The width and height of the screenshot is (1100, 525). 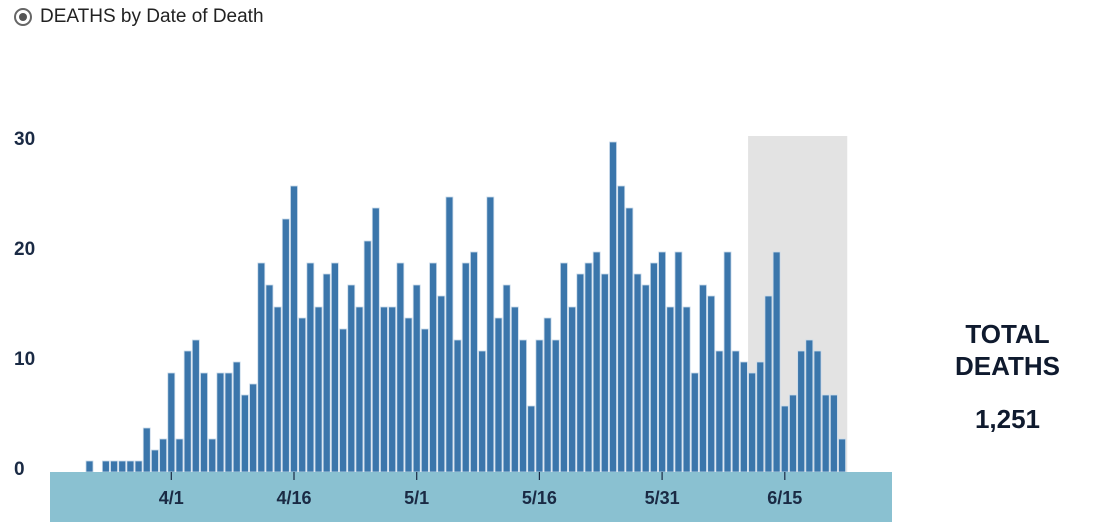 I want to click on metric-selector: DEATHS by Date of Death, so click(x=139, y=17).